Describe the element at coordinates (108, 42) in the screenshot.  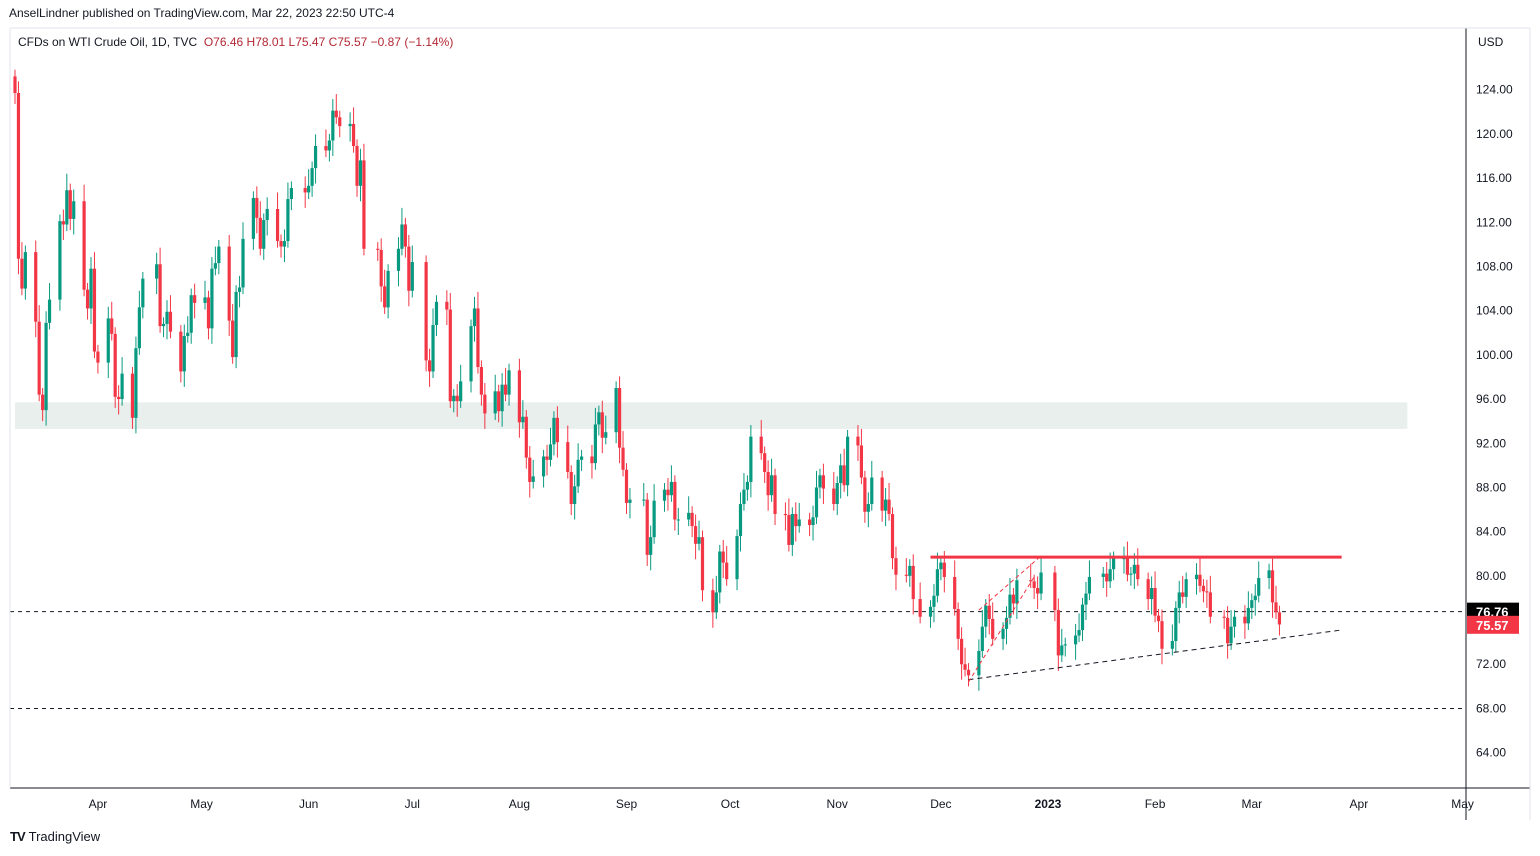
I see `symbol-name: CFDs on WTI Crude Oil, 1D, TVC` at that location.